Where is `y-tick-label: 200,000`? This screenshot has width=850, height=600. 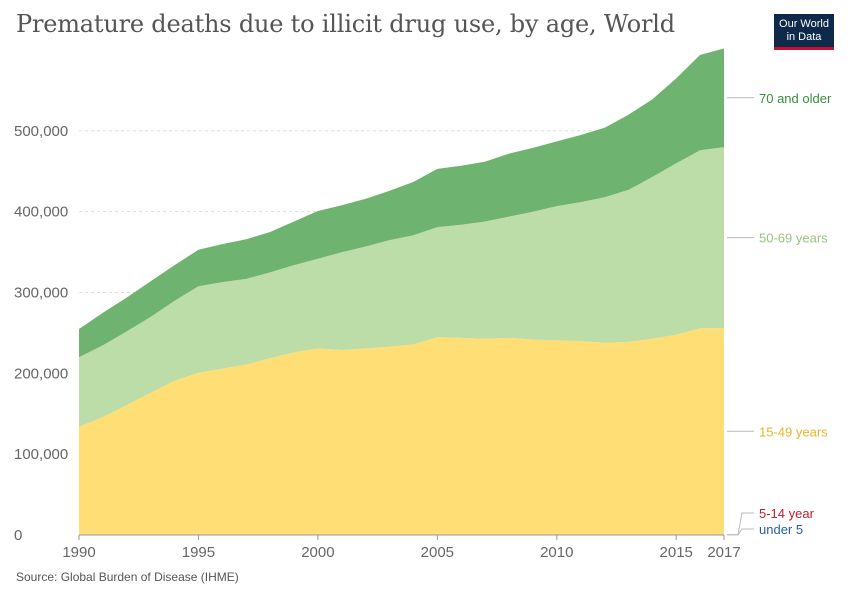
y-tick-label: 200,000 is located at coordinates (41, 373).